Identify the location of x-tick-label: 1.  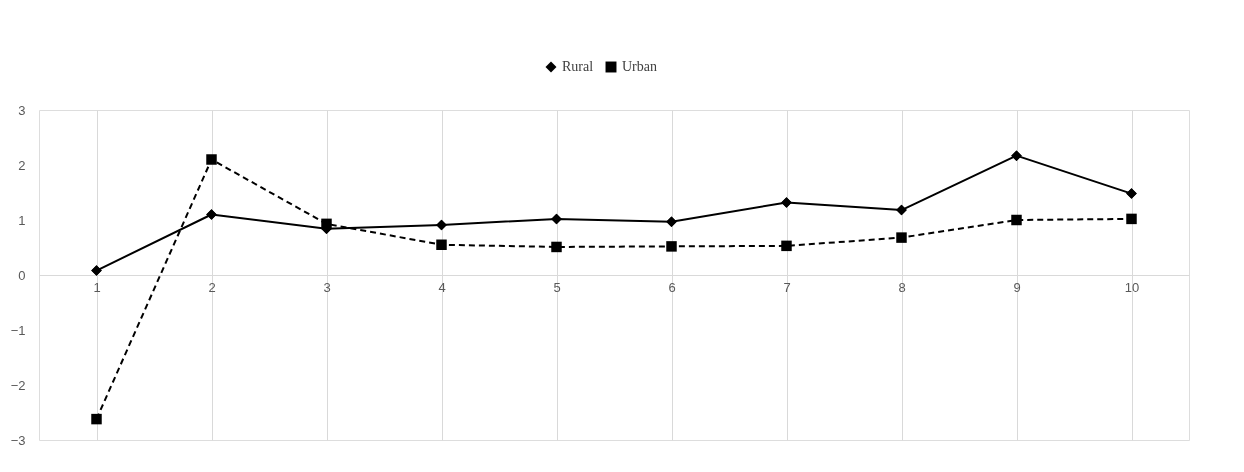
(97, 287).